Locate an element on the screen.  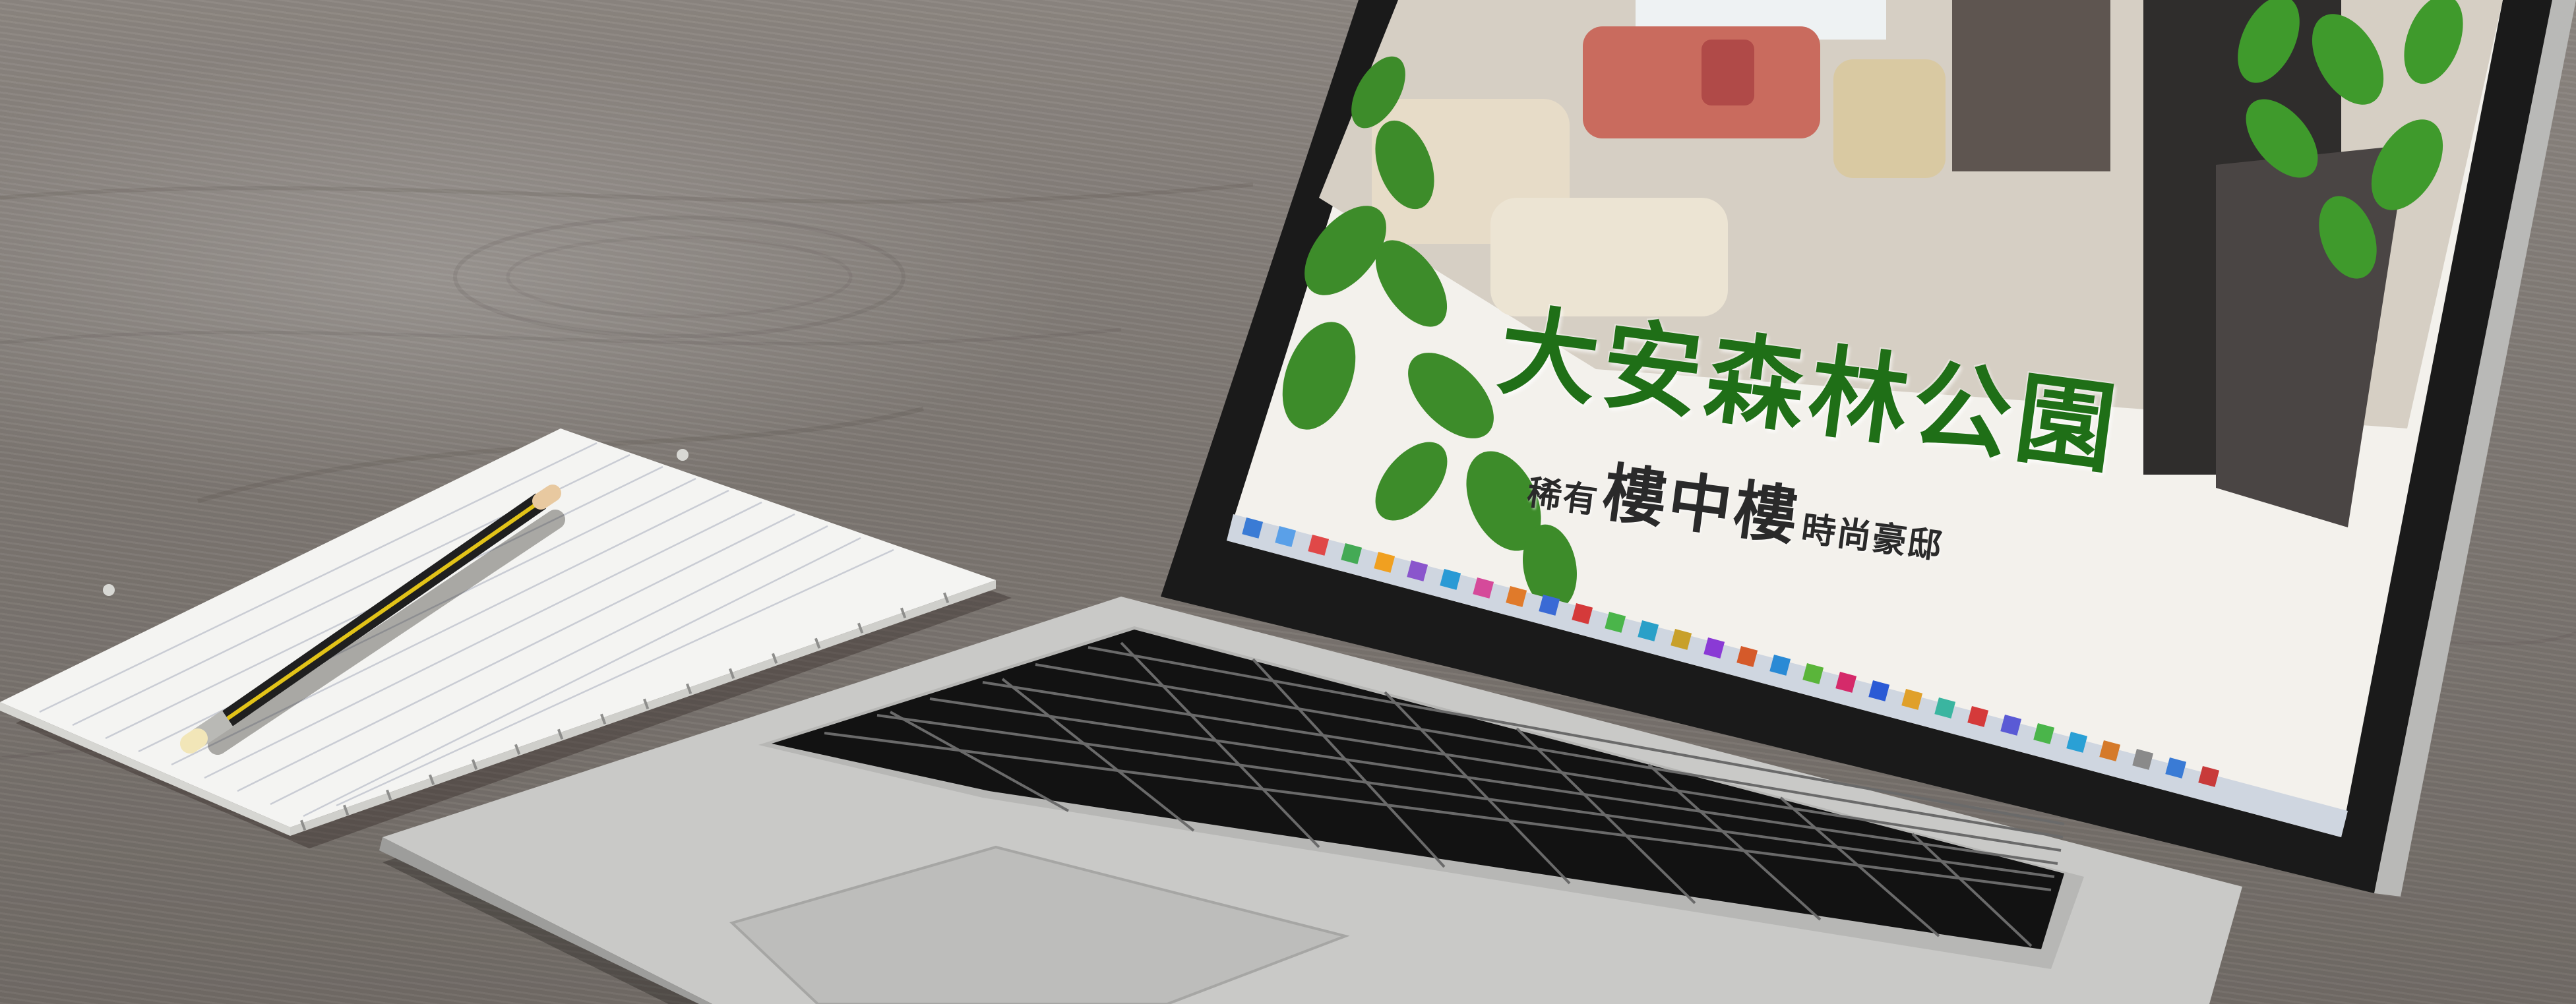
dock-icons is located at coordinates (1731, 652).